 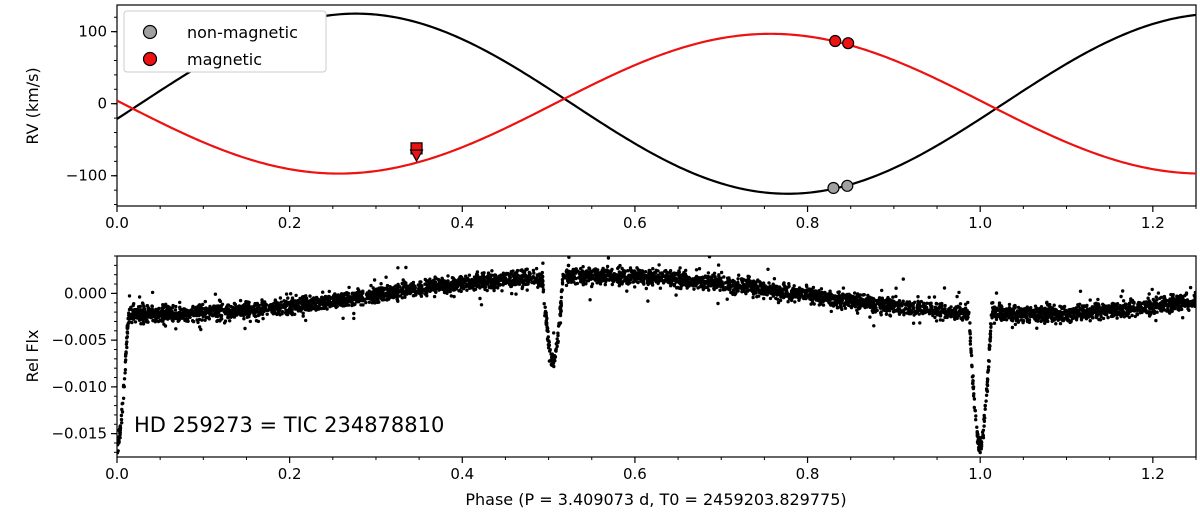 What do you see at coordinates (835, 41) in the screenshot?
I see `rv-point-magnetic` at bounding box center [835, 41].